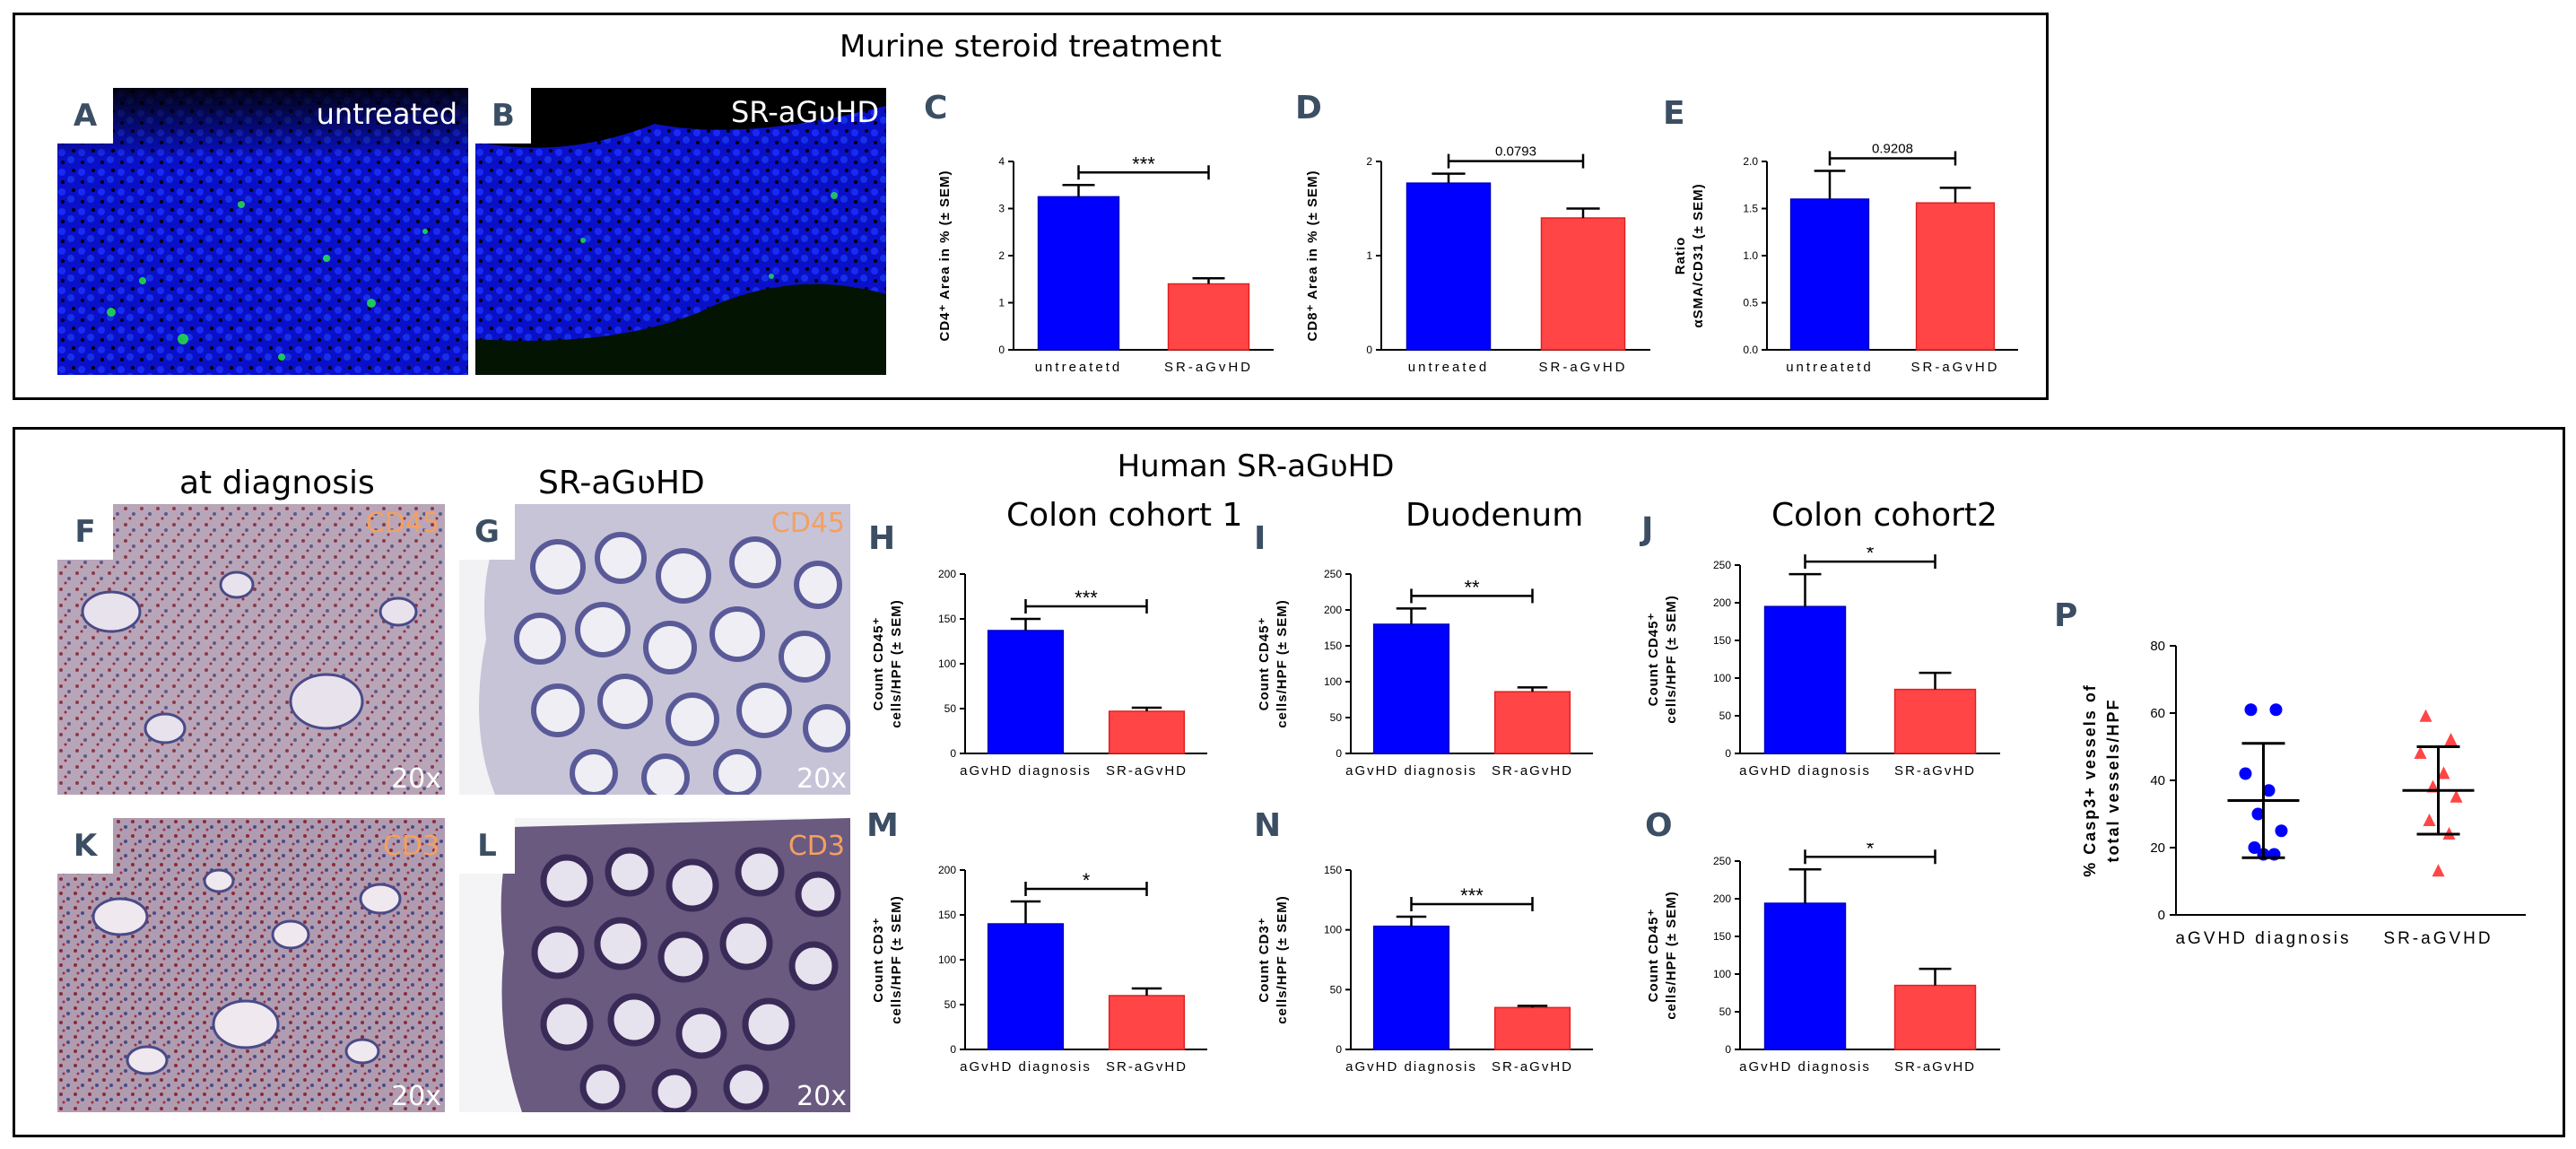  What do you see at coordinates (621, 483) in the screenshot?
I see `sr-agvhd-heading: SR-aGʋHD` at bounding box center [621, 483].